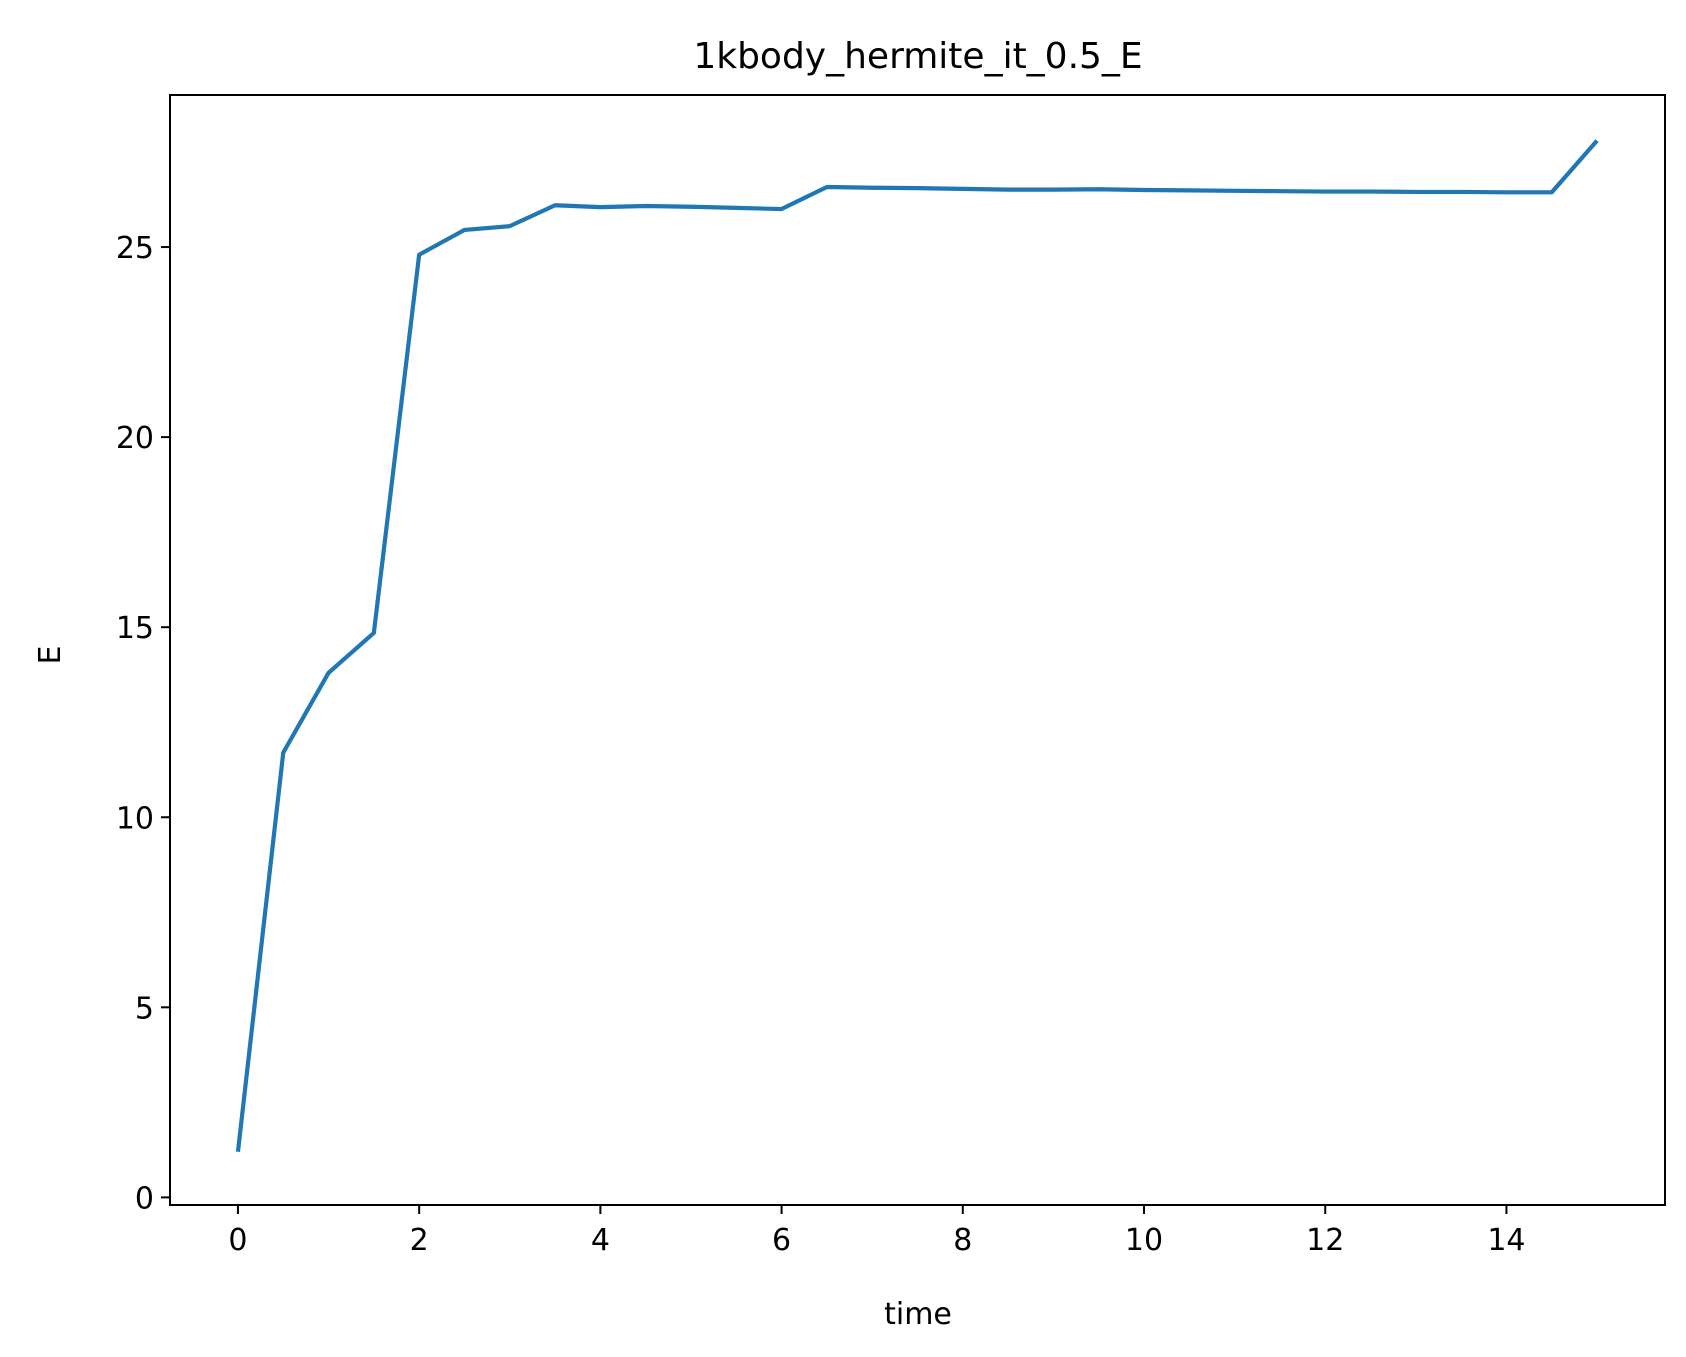  Describe the element at coordinates (1506, 1240) in the screenshot. I see `x-tick-label: 14` at that location.